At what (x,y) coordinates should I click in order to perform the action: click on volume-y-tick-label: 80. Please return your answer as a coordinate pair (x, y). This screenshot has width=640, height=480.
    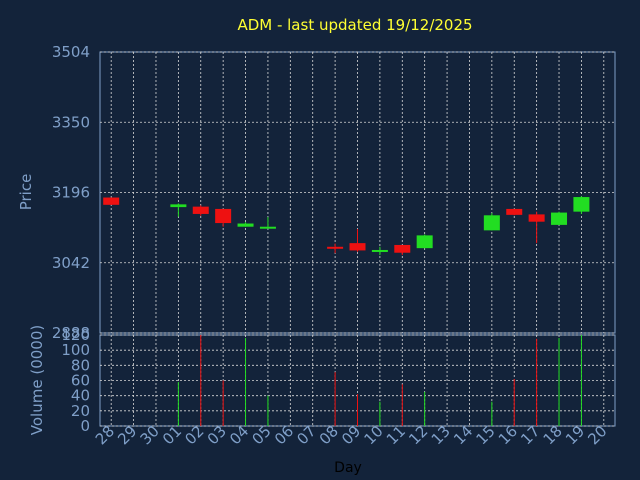
    Looking at the image, I should click on (80, 365).